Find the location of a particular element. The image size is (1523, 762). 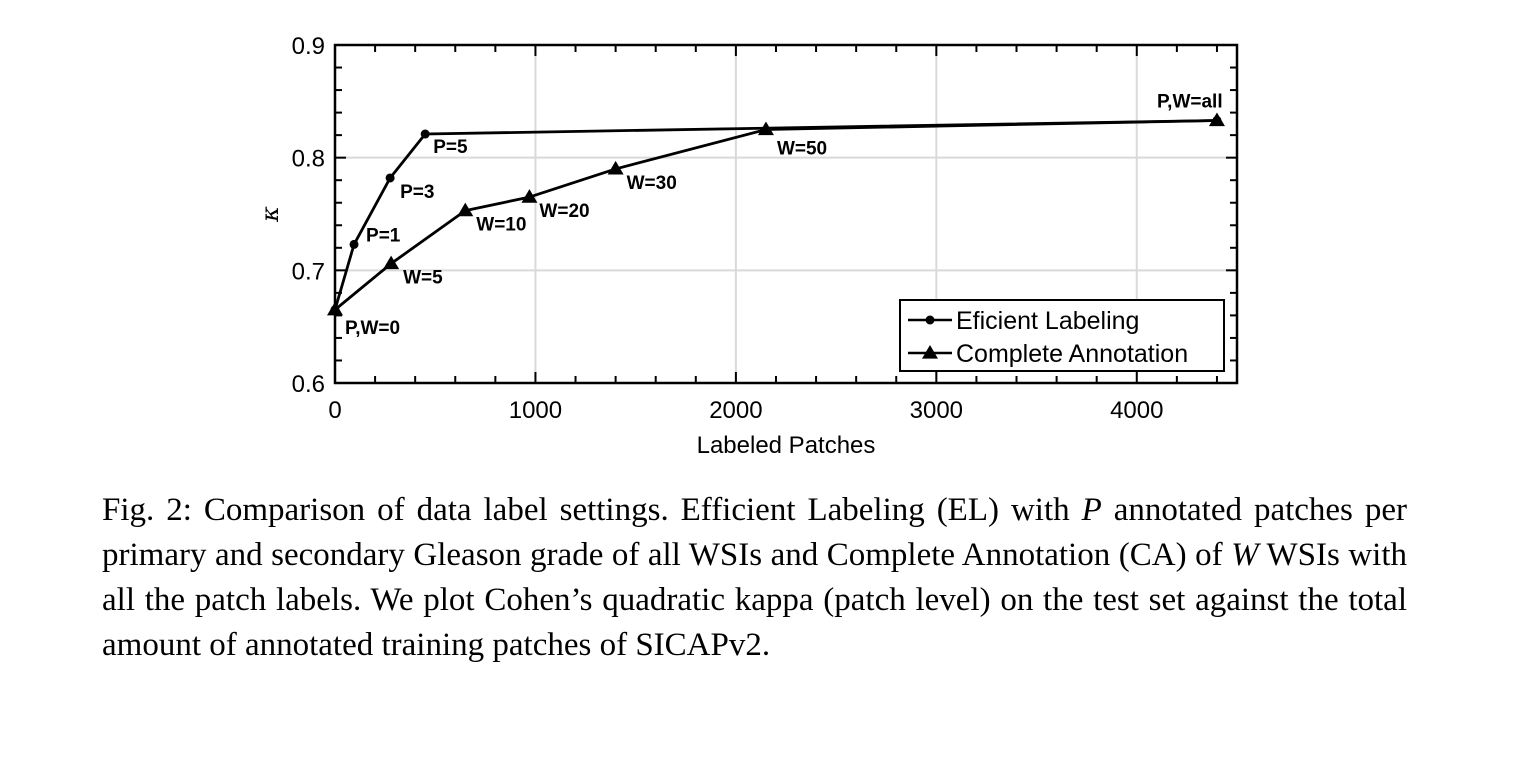

x-tick-label: 2000 is located at coordinates (735, 410).